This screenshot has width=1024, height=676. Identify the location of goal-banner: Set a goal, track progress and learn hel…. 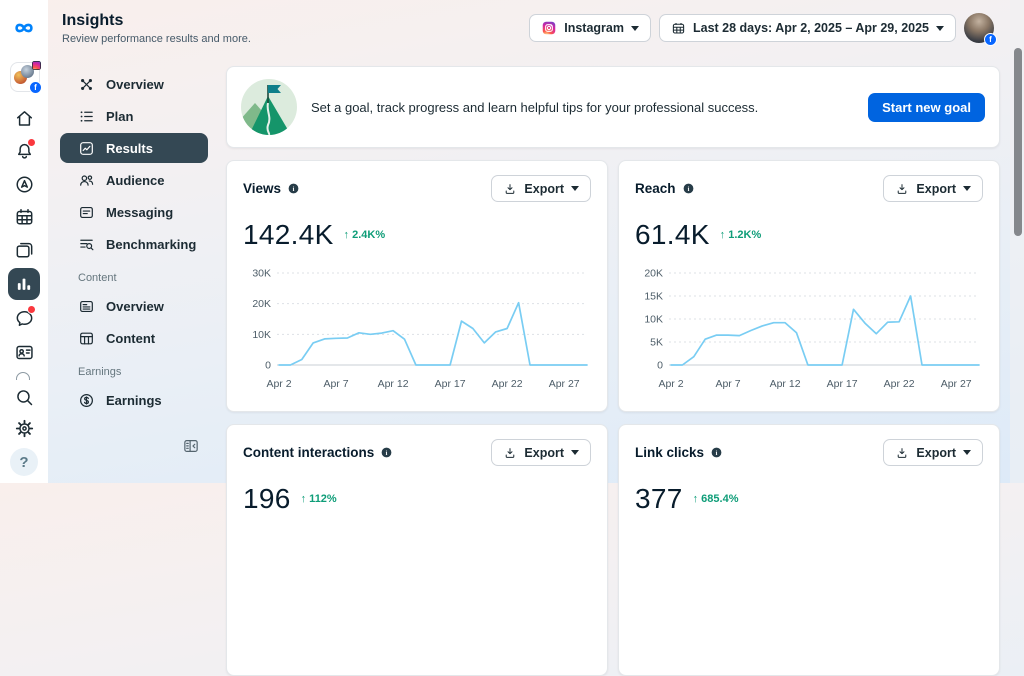
(613, 107).